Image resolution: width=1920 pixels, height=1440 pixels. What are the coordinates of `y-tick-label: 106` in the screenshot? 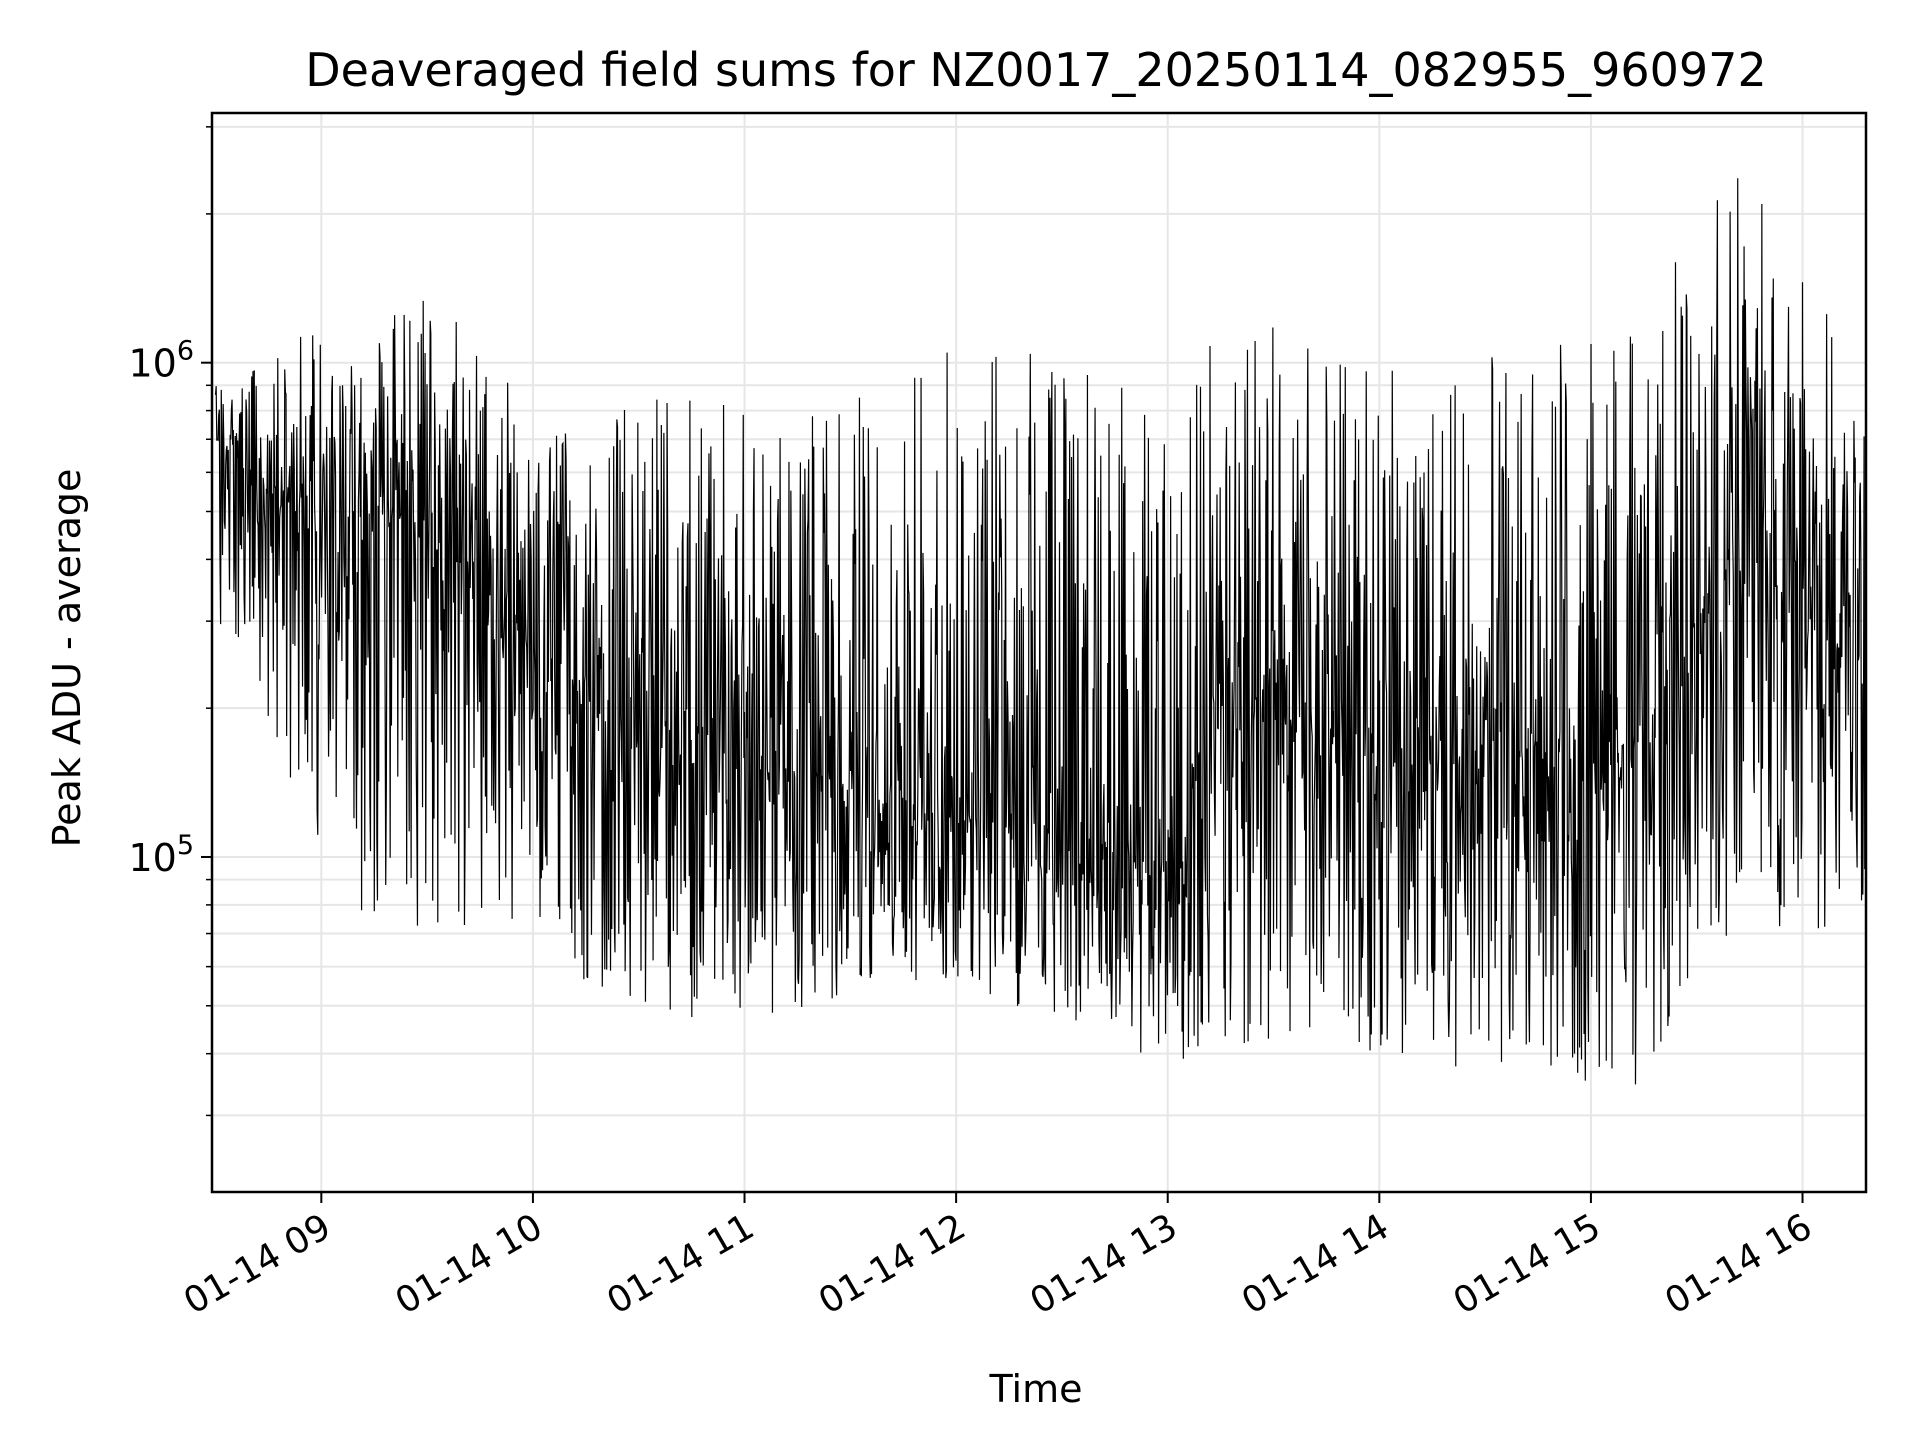 It's located at (161, 361).